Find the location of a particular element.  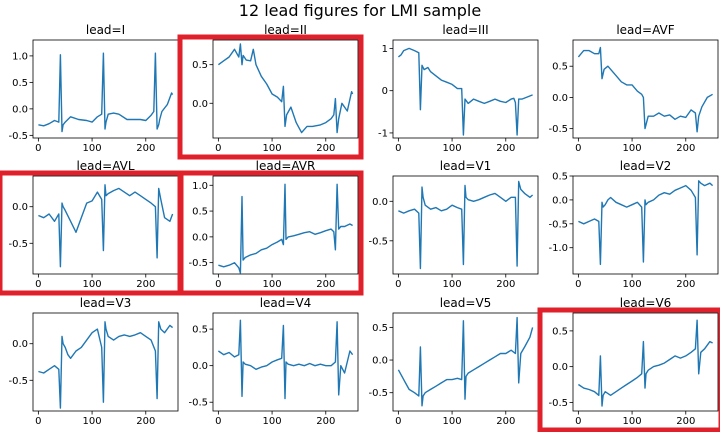

lead-panel-v2: lead=V2 0 100 200 -1.0 -0.5 0.0 0.5 is located at coordinates (633, 224).